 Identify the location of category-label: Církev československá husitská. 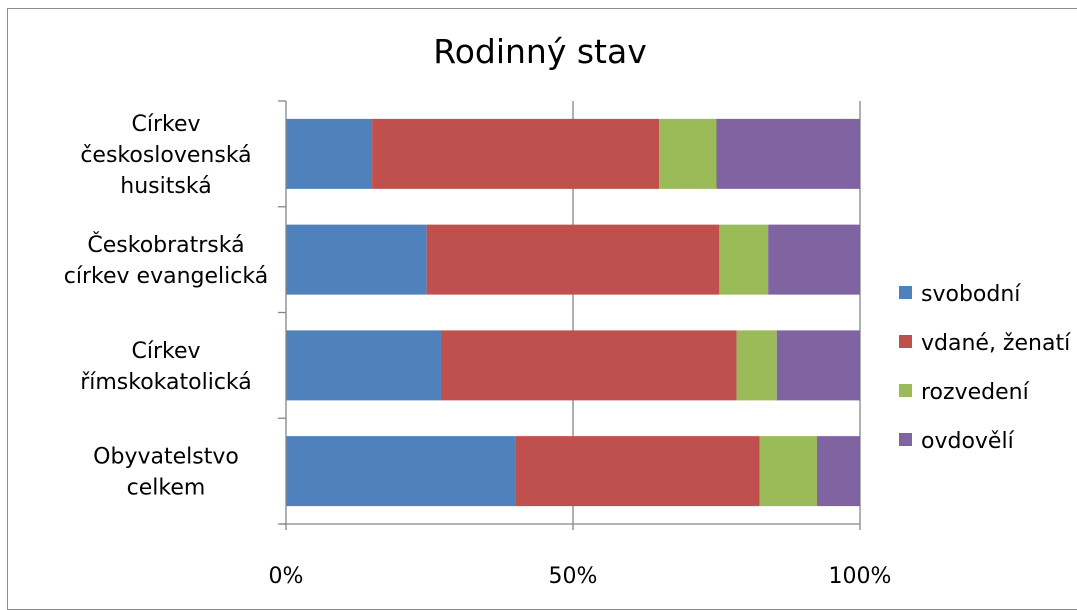
(165, 155).